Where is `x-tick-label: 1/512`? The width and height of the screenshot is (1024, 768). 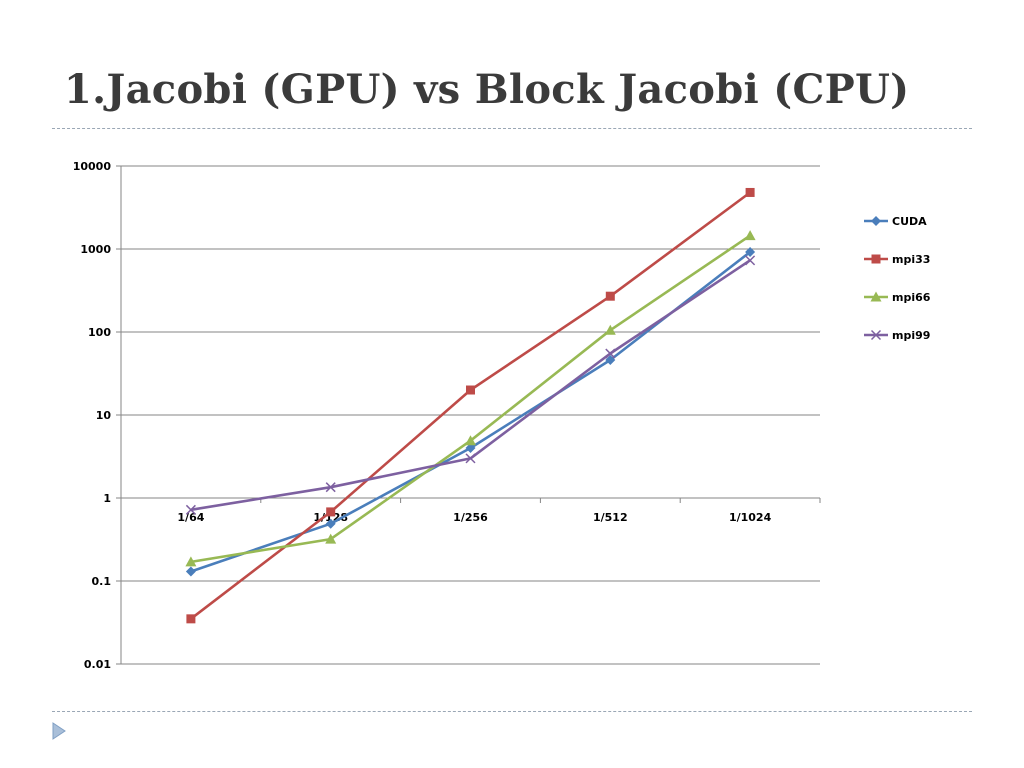 x-tick-label: 1/512 is located at coordinates (610, 517).